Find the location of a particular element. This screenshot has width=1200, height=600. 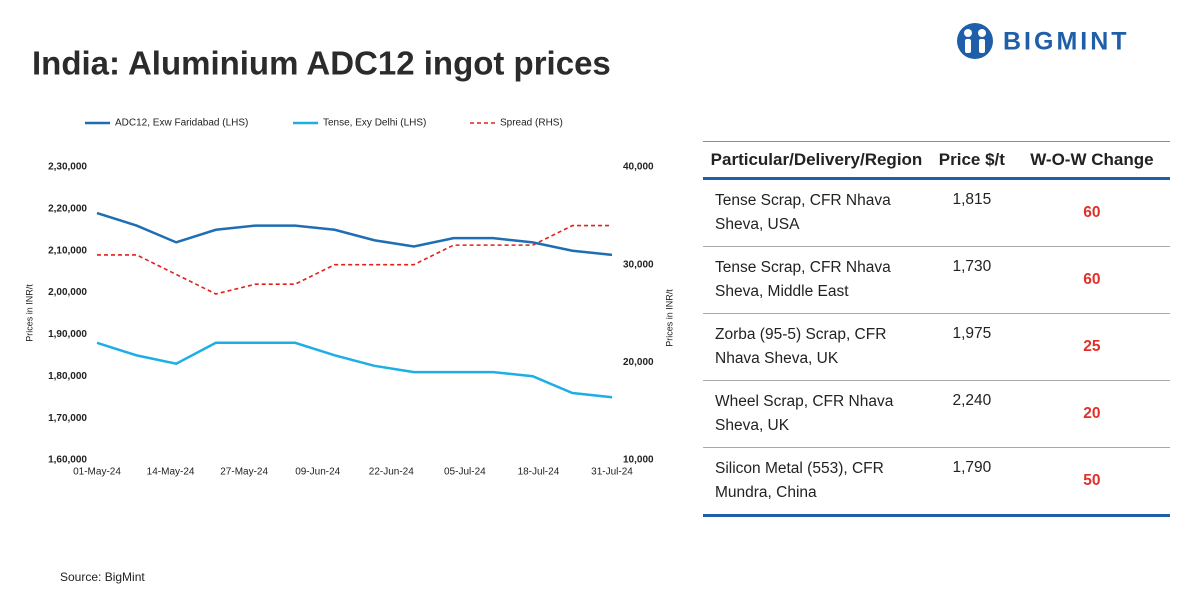

table-cell: 2,240 is located at coordinates (972, 414).